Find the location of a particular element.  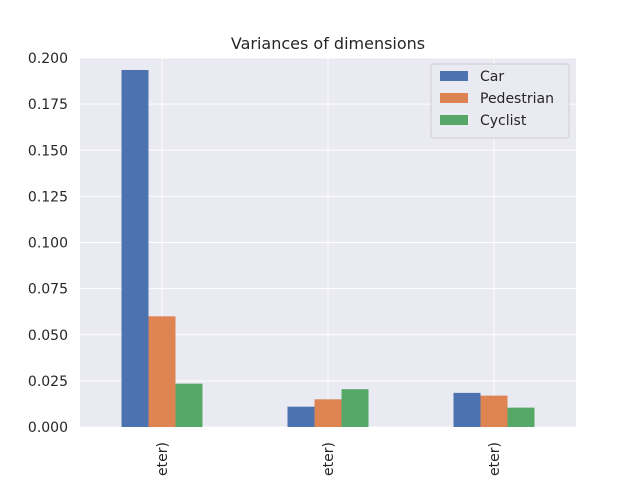

x-ticks: eter) eter) eter) is located at coordinates (329, 459).